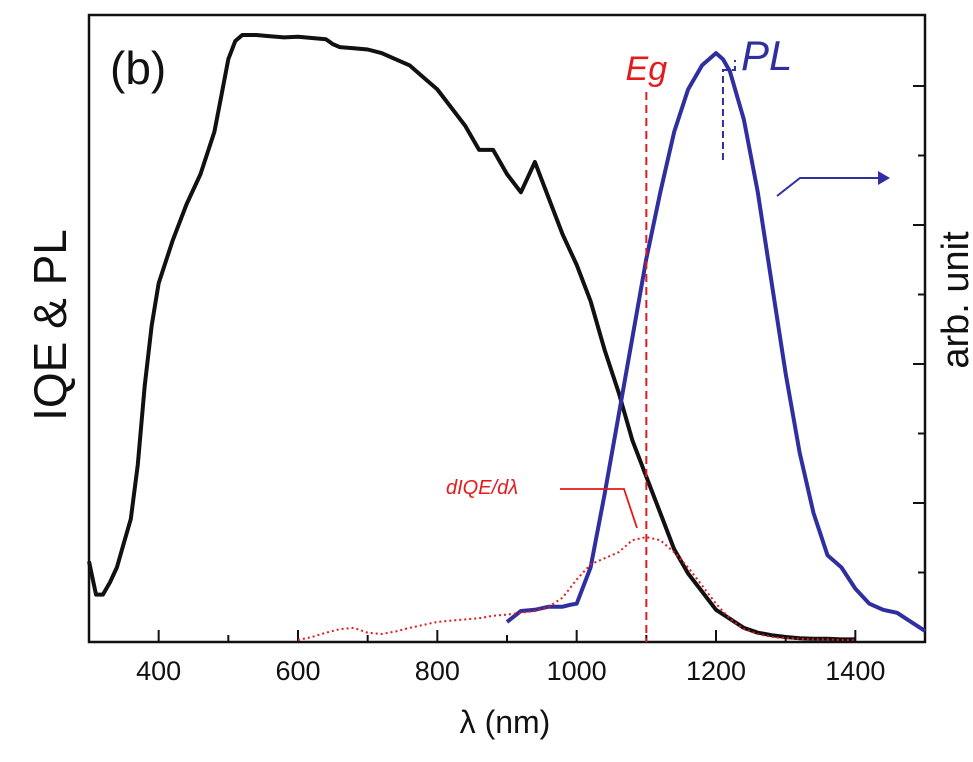 Image resolution: width=973 pixels, height=762 pixels. What do you see at coordinates (833, 184) in the screenshot?
I see `right-axis-arrow` at bounding box center [833, 184].